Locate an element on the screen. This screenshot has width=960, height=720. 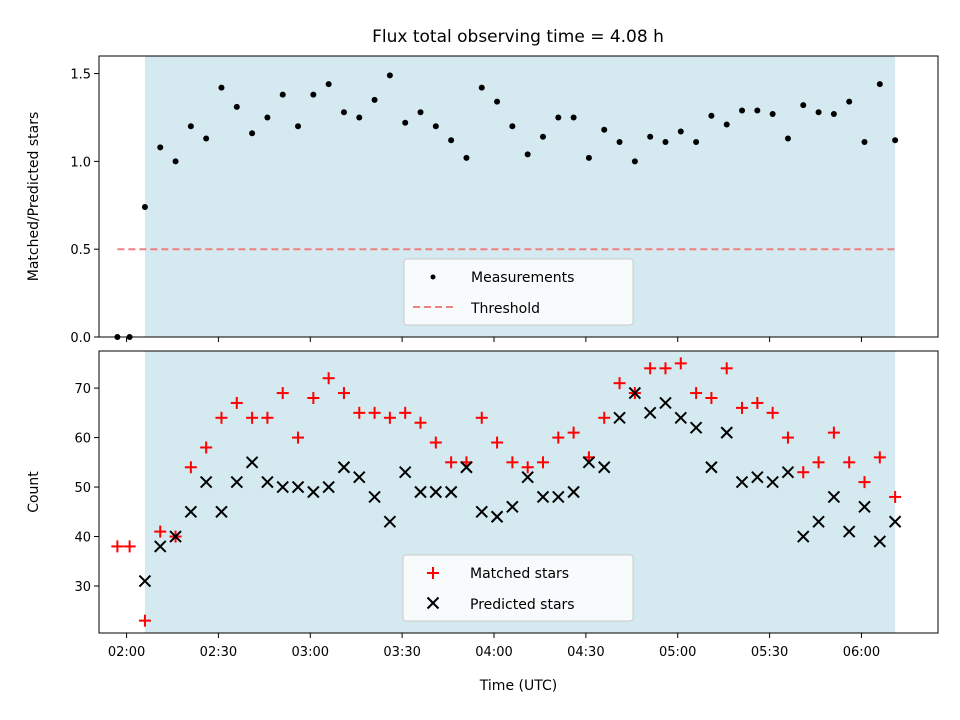
y-tick-label: 0.5 is located at coordinates (80, 250).